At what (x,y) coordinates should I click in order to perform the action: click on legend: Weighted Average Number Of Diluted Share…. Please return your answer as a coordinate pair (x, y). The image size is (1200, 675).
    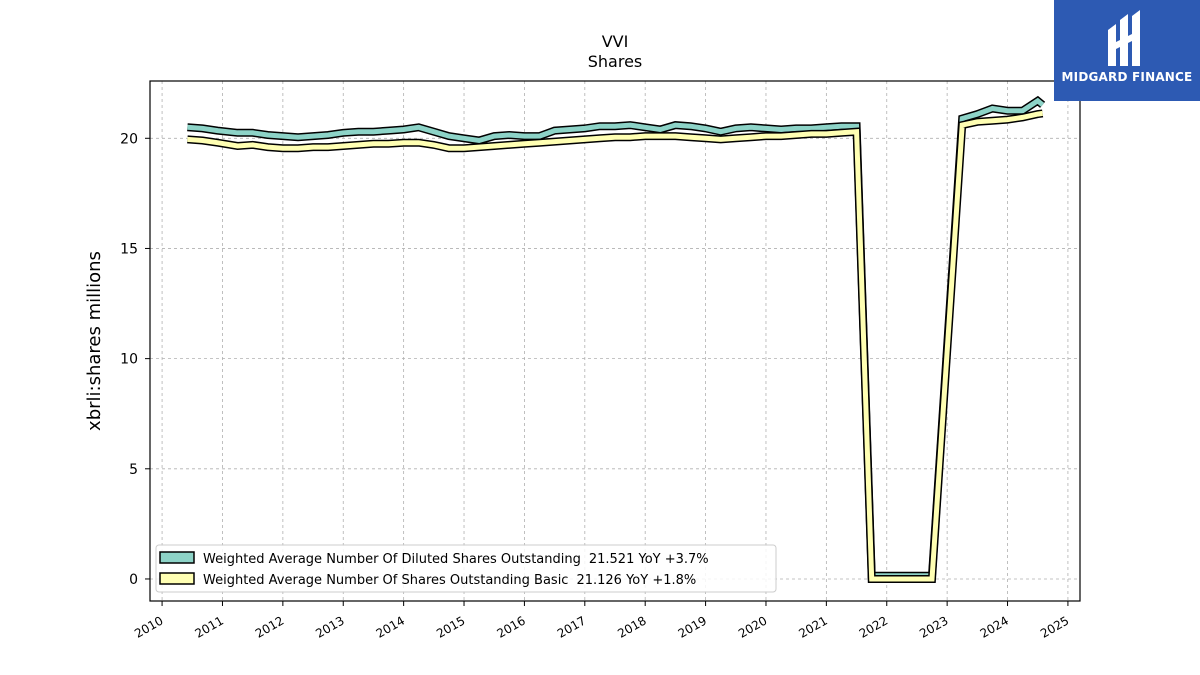
    Looking at the image, I should click on (466, 568).